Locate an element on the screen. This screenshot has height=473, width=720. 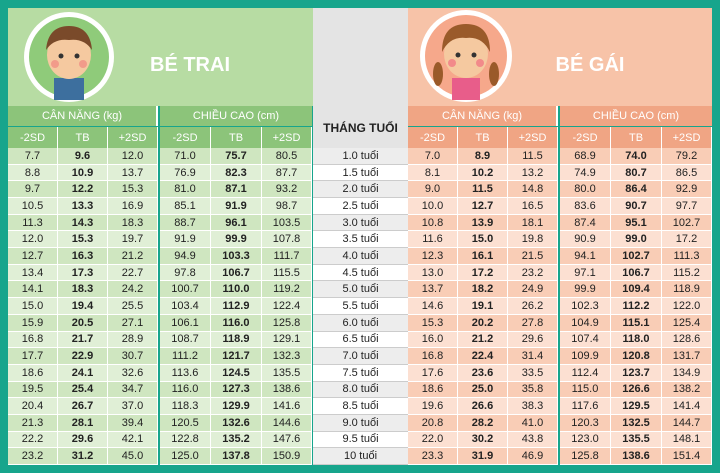
boys-cell: 8.8 is located at coordinates (33, 173).